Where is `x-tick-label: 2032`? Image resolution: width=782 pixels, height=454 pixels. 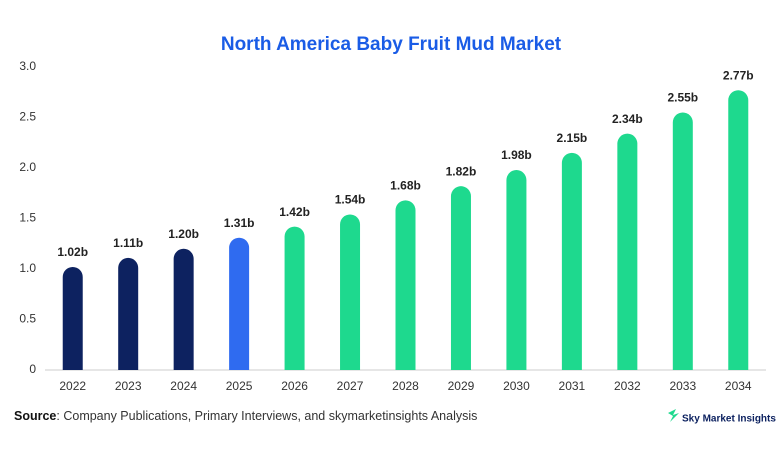 x-tick-label: 2032 is located at coordinates (627, 386).